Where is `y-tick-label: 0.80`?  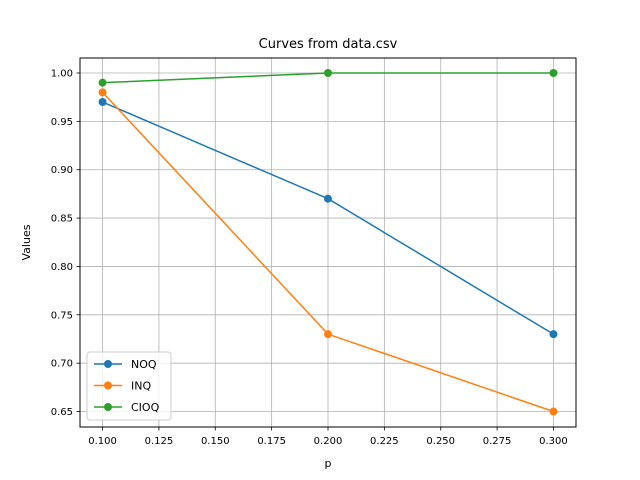
y-tick-label: 0.80 is located at coordinates (62, 267).